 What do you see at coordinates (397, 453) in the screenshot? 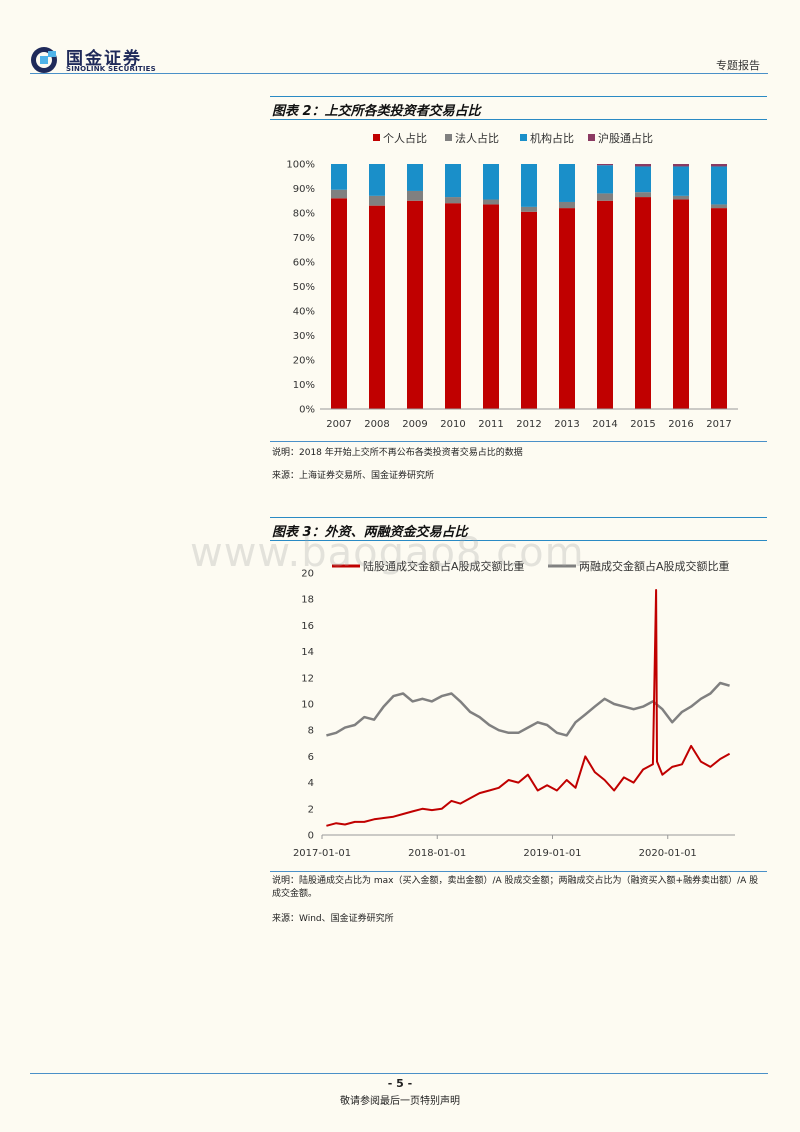
I see `figure2-note: 说明：2018 年开始上交所不再公布各类投资者交易占比的数据` at bounding box center [397, 453].